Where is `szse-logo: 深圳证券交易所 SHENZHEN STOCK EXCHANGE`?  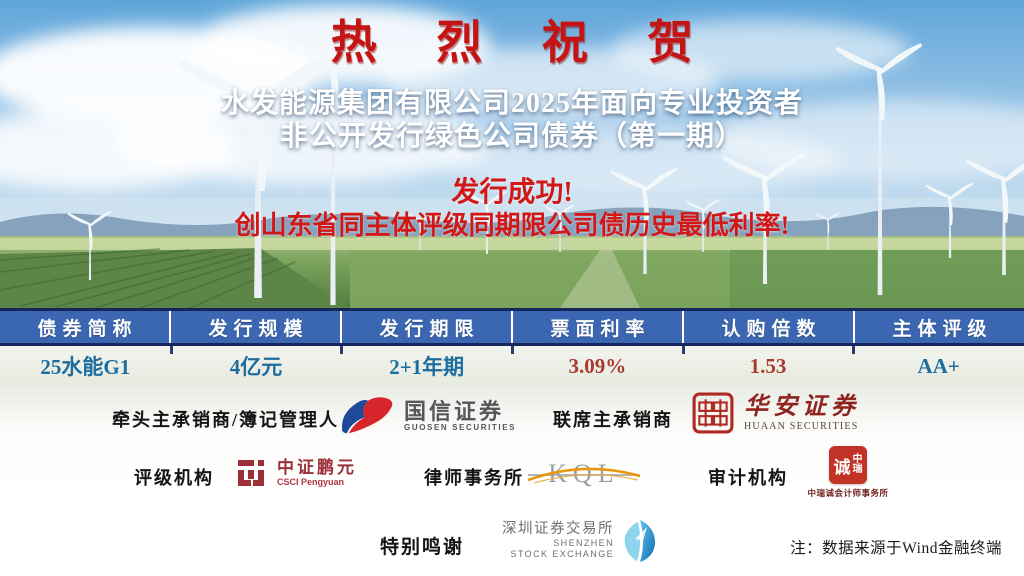 szse-logo: 深圳证券交易所 SHENZHEN STOCK EXCHANGE is located at coordinates (579, 541).